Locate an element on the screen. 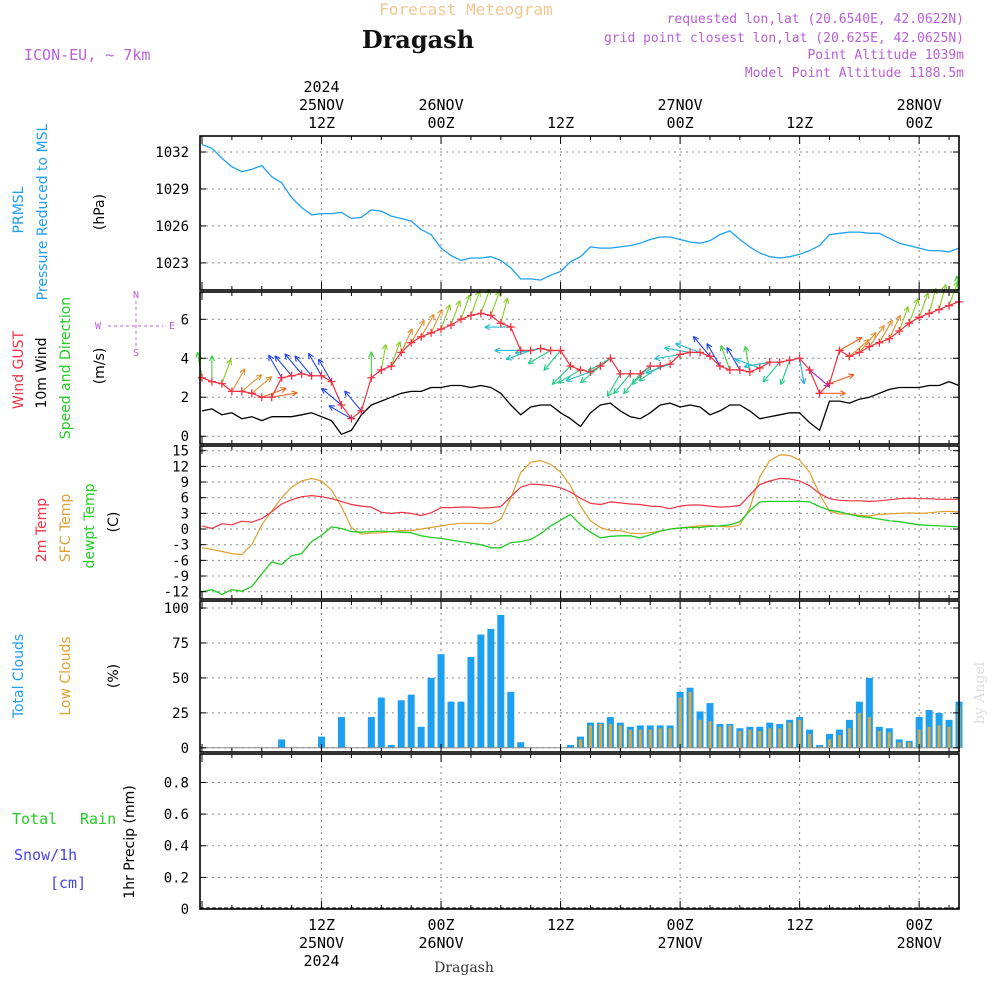  header-model: ICON-EU, ~ 7km is located at coordinates (87, 55).